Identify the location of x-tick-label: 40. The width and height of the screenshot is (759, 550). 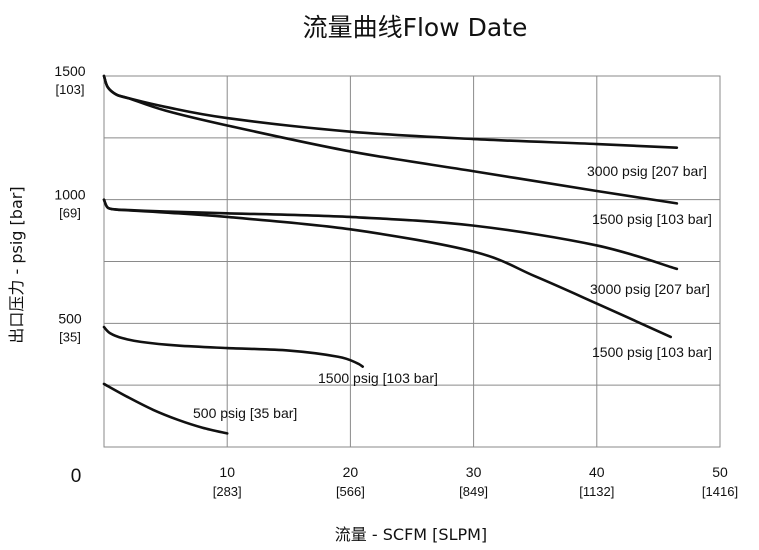
(597, 472).